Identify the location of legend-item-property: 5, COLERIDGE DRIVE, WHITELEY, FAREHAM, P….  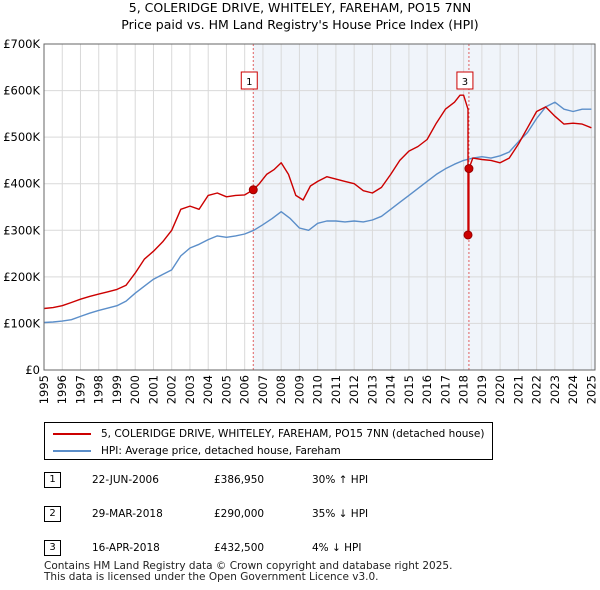
(268, 434).